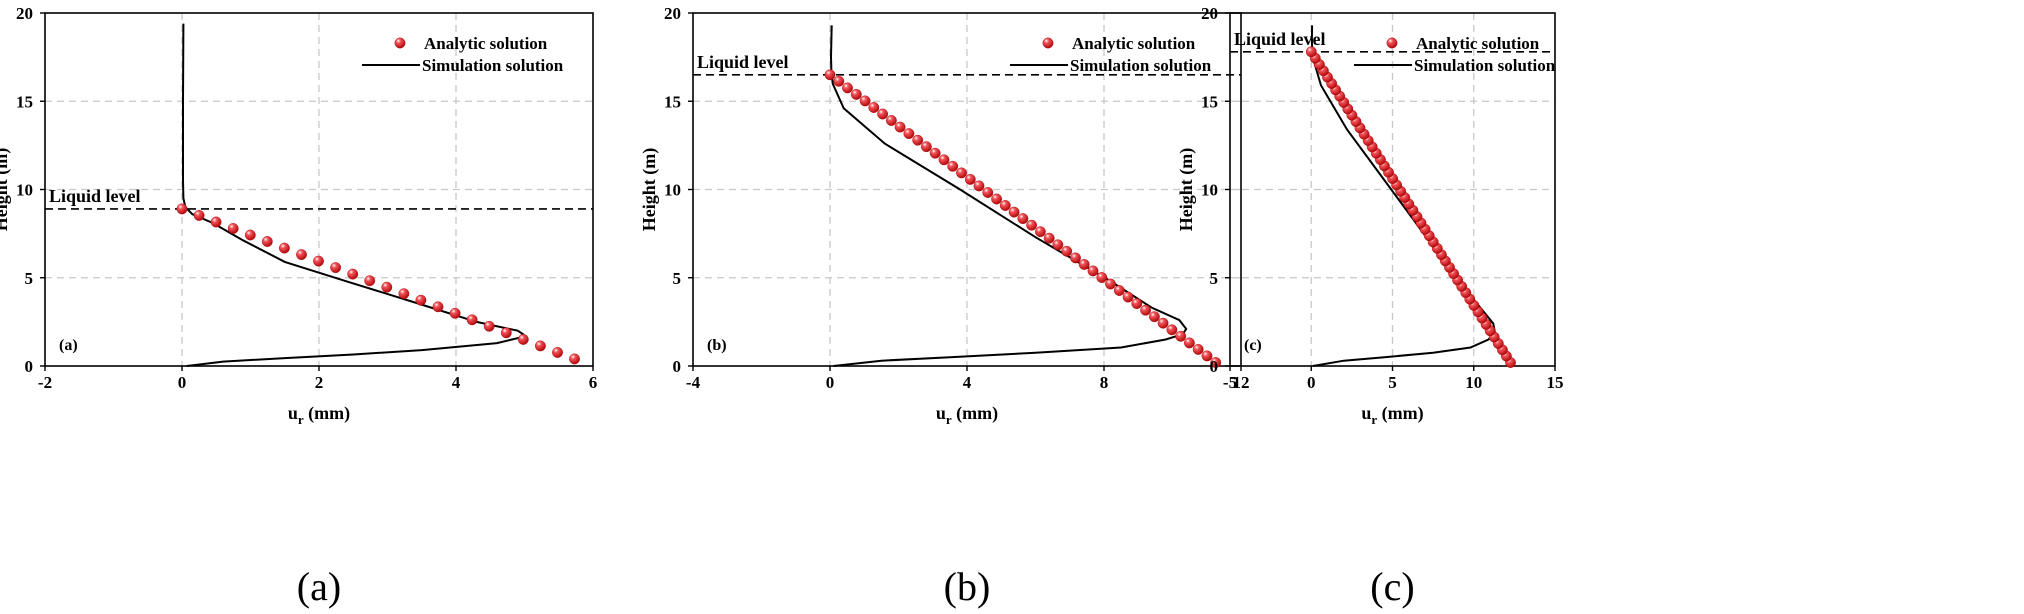 The height and width of the screenshot is (614, 2024). What do you see at coordinates (1555, 382) in the screenshot?
I see `x-tick-label: 15` at bounding box center [1555, 382].